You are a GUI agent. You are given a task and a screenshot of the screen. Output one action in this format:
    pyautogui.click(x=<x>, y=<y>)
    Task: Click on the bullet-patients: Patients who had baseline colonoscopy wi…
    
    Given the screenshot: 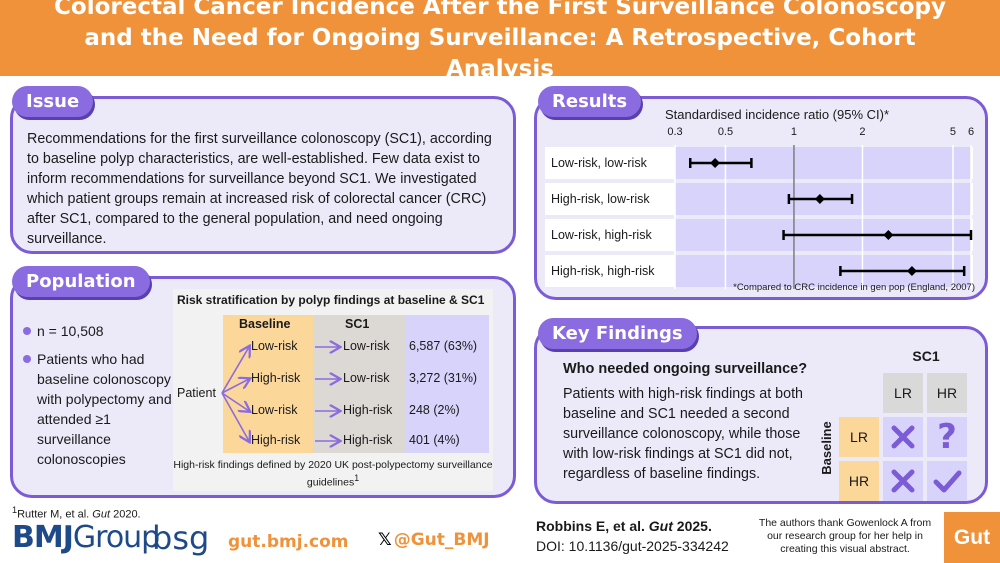 What is the action you would take?
    pyautogui.click(x=98, y=409)
    